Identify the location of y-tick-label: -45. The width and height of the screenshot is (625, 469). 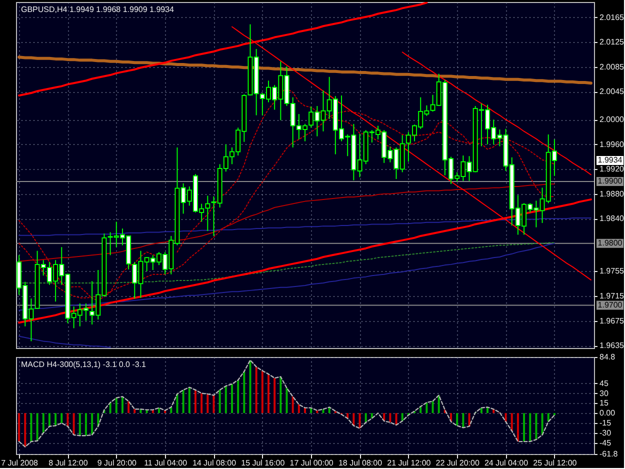
(606, 443).